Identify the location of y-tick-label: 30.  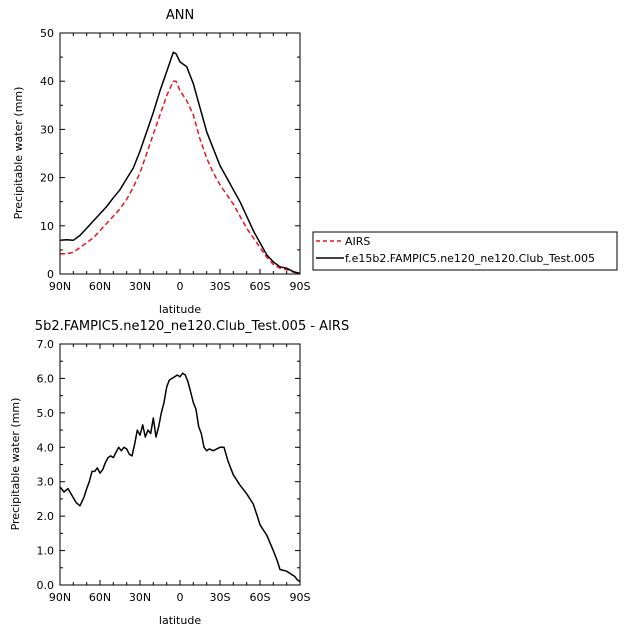
(47, 129).